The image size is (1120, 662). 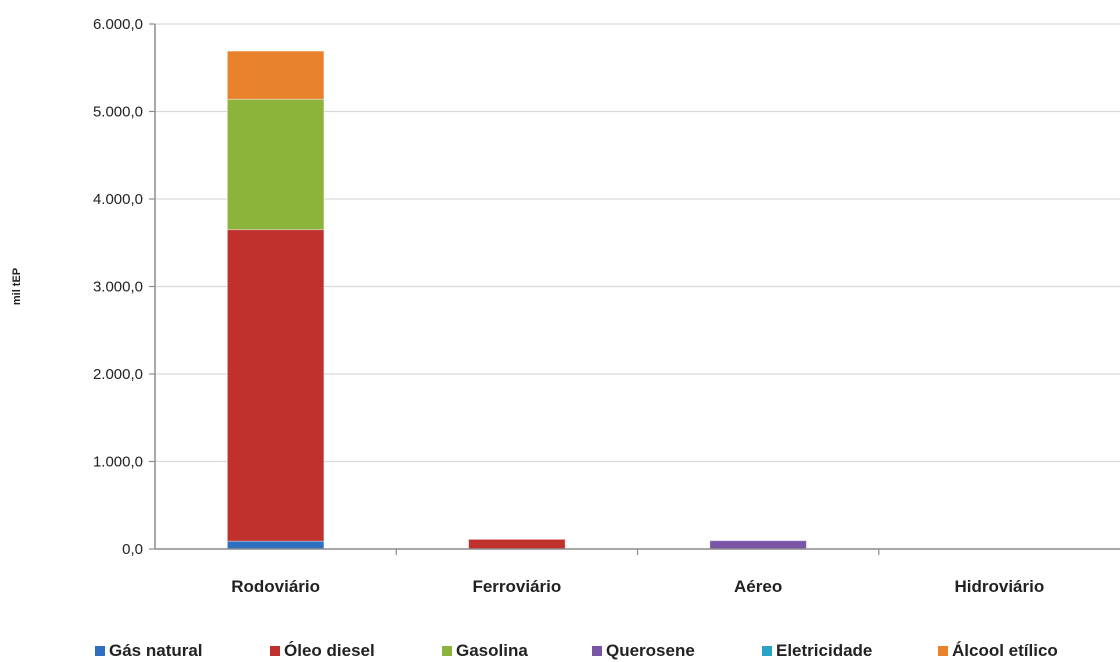 I want to click on legend-item: Eletricidade, so click(x=817, y=651).